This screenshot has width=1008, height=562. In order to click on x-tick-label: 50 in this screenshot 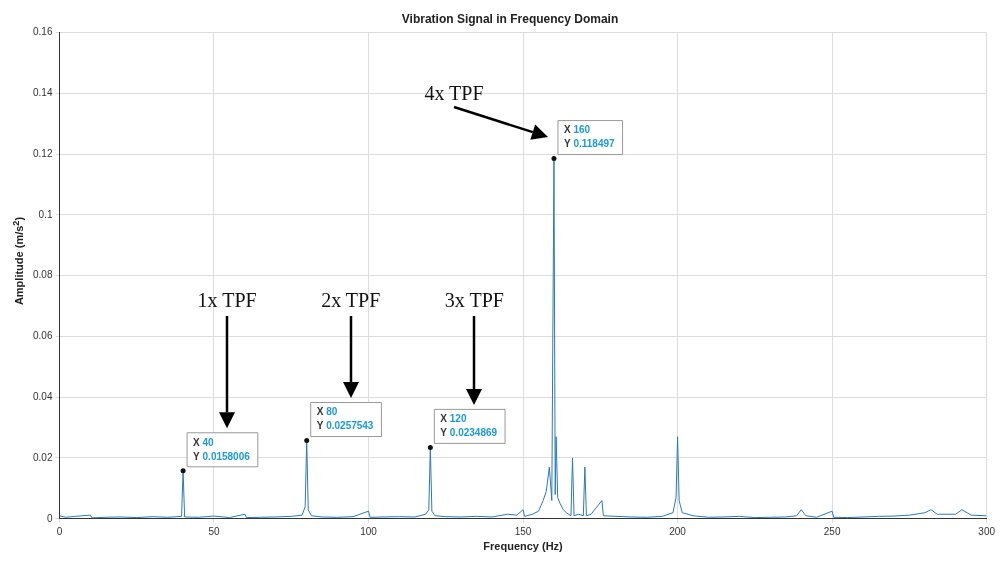, I will do `click(214, 531)`.